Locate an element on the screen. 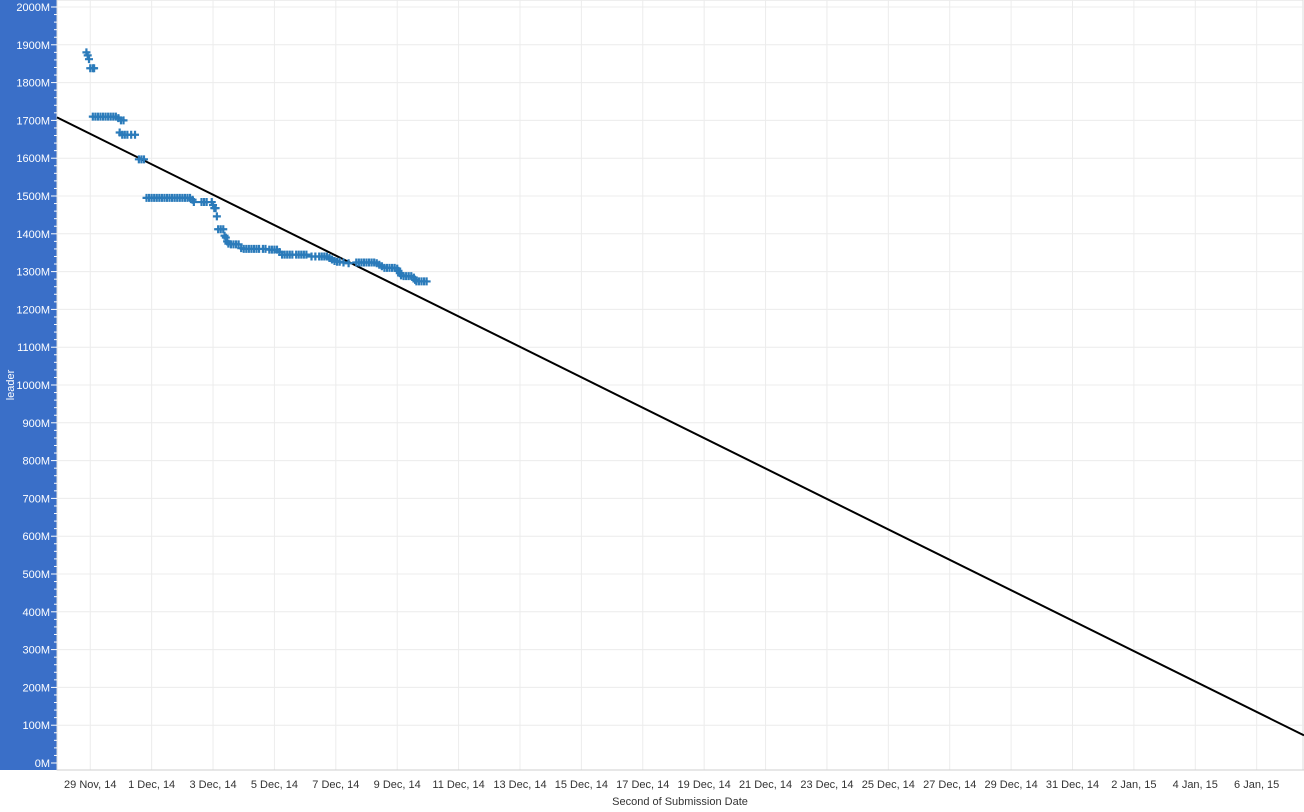 The width and height of the screenshot is (1304, 812). y-tick-label: 2000M is located at coordinates (33, 8).